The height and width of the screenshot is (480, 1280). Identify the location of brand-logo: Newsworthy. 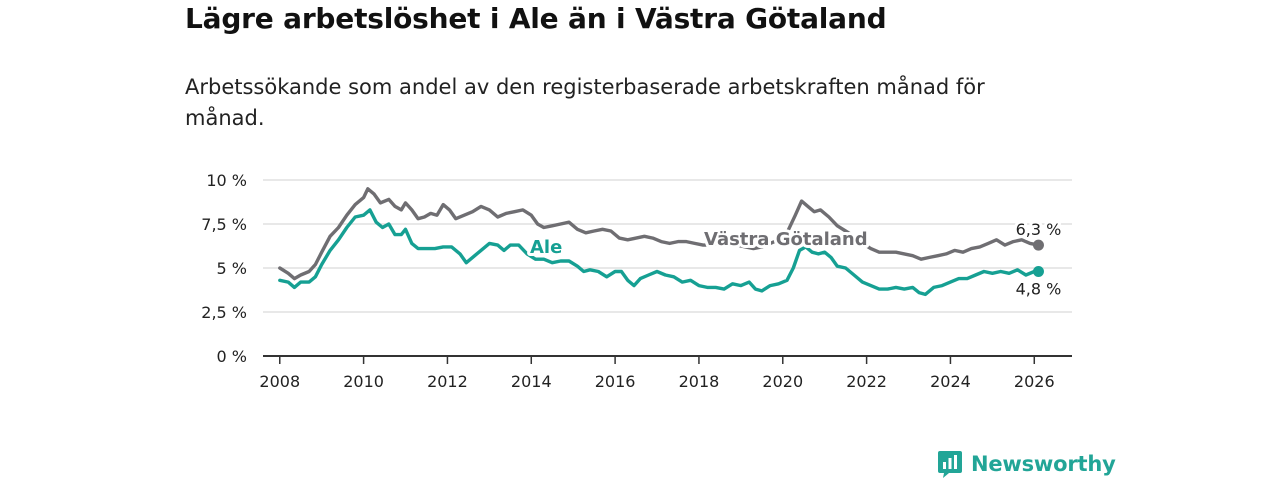
(1026, 464).